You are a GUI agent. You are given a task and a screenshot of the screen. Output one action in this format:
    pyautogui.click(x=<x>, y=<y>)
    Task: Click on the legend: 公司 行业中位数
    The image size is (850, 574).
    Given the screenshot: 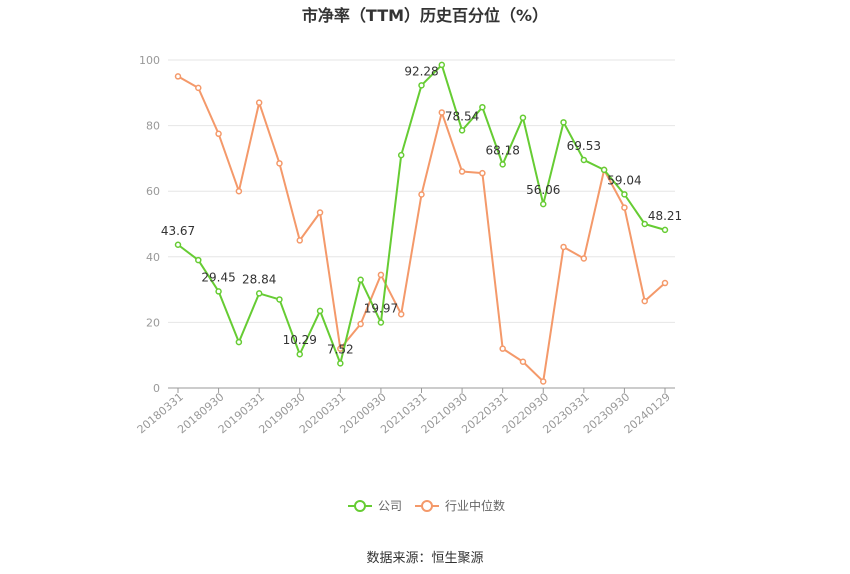 What is the action you would take?
    pyautogui.click(x=426, y=505)
    